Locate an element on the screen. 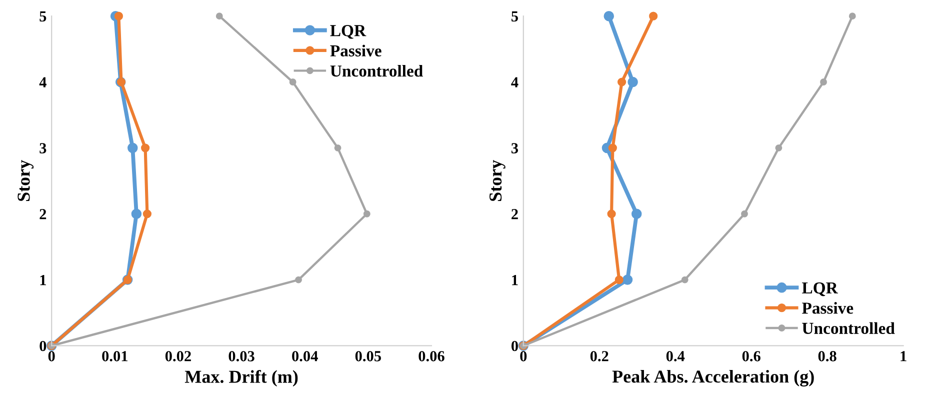  x-tick-label: 0.05 is located at coordinates (368, 356).